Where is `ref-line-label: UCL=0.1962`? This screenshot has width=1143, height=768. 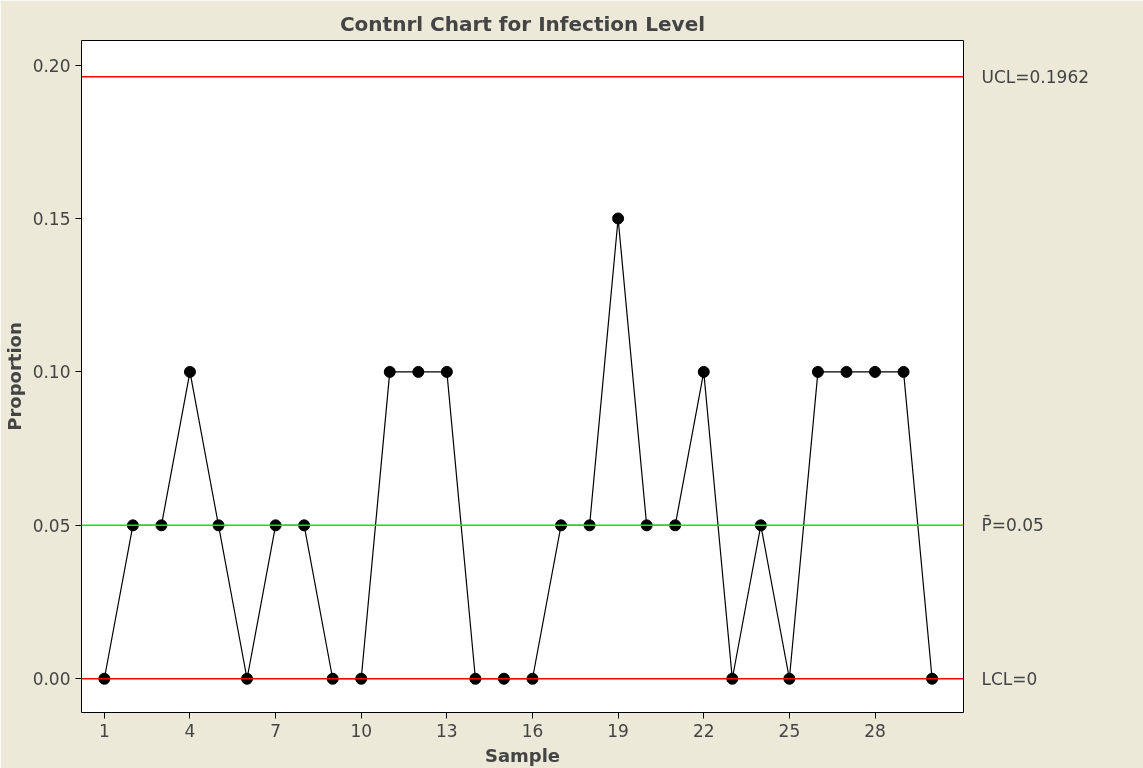 ref-line-label: UCL=0.1962 is located at coordinates (1035, 76).